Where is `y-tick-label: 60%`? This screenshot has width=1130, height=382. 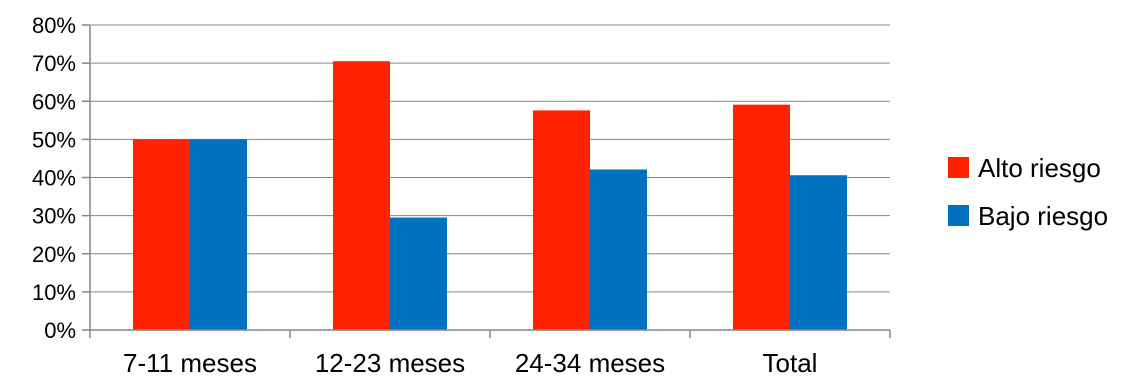
y-tick-label: 60% is located at coordinates (54, 101).